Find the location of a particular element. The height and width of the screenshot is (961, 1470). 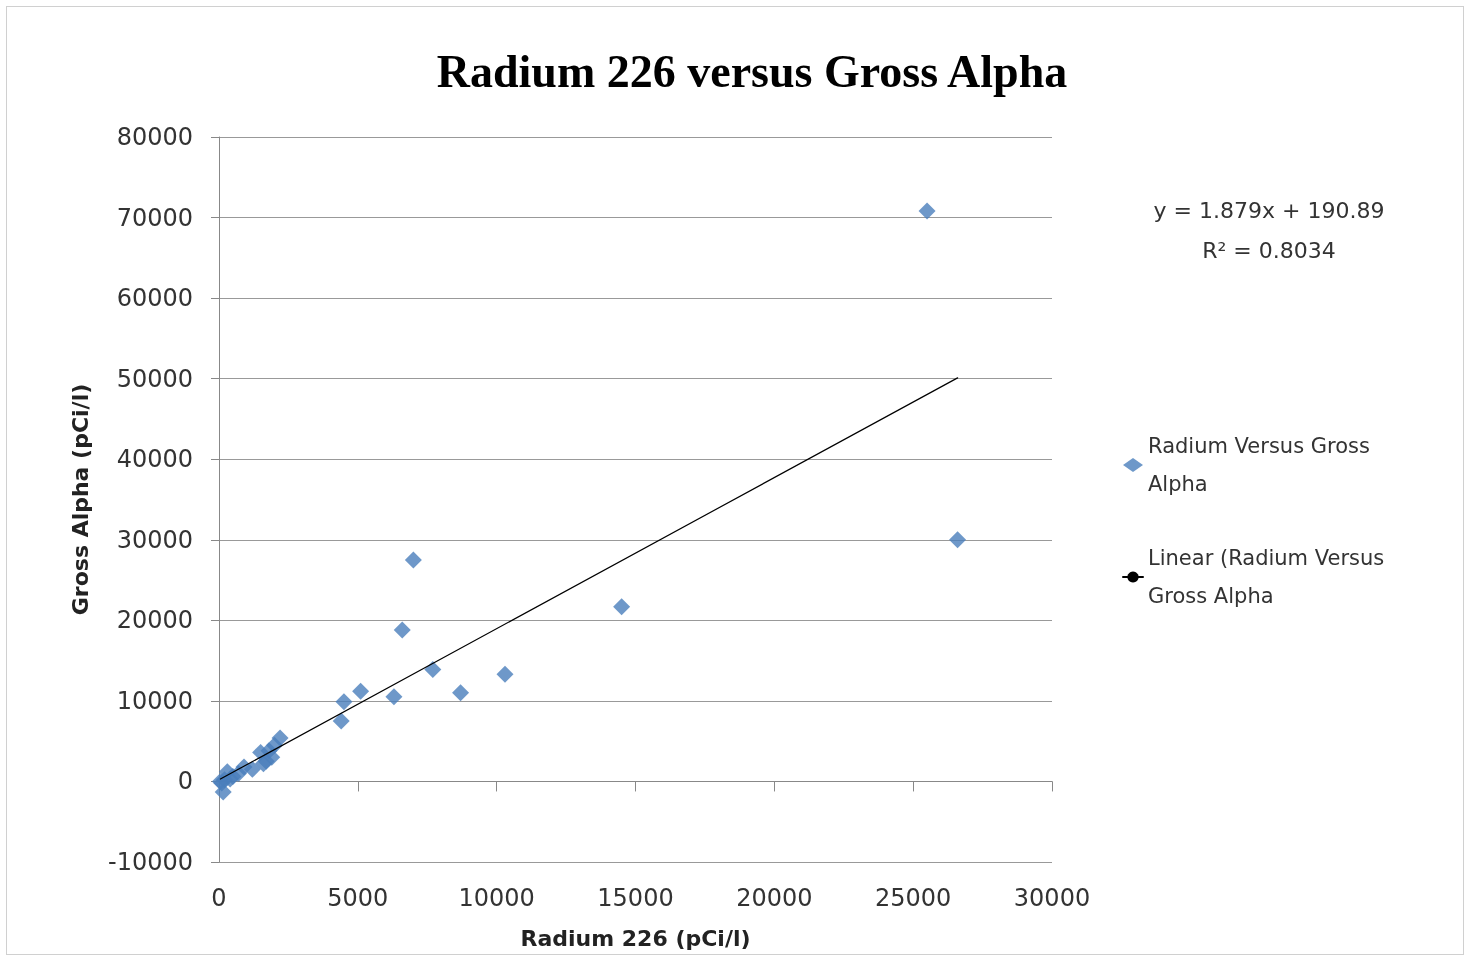

y-tick-label: 0 is located at coordinates (185, 781).